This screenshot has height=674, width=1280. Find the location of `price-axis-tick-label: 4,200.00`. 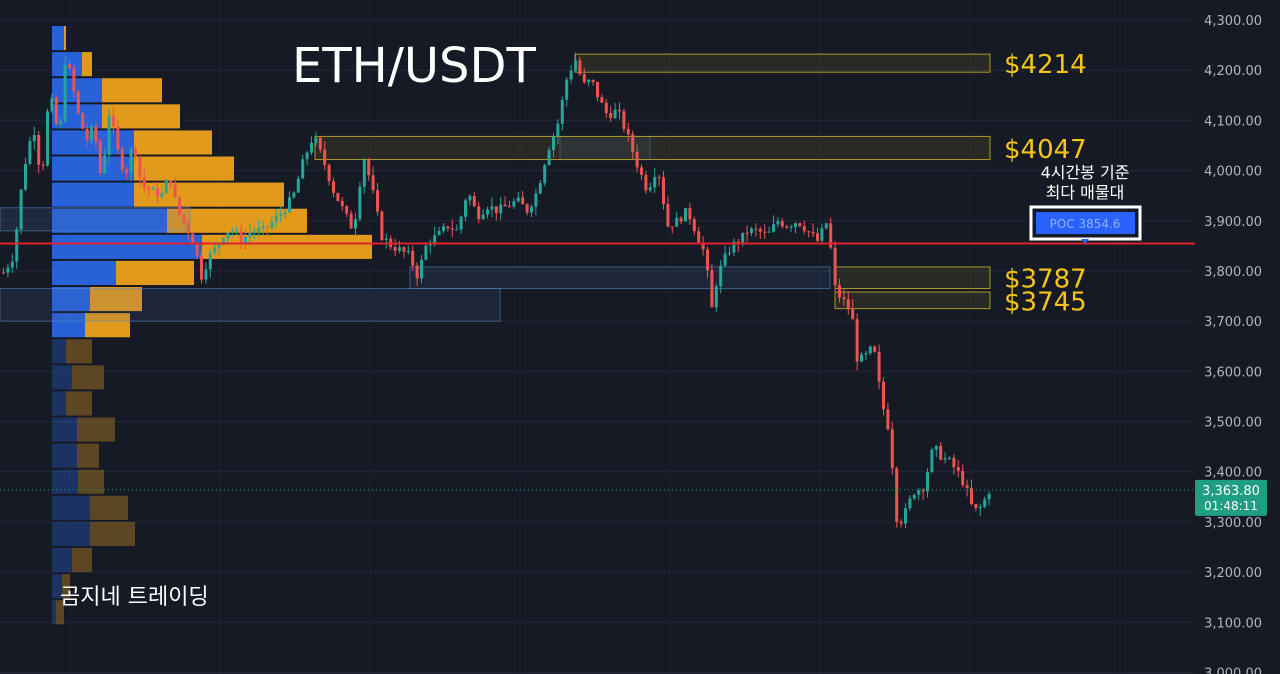

price-axis-tick-label: 4,200.00 is located at coordinates (1233, 71).